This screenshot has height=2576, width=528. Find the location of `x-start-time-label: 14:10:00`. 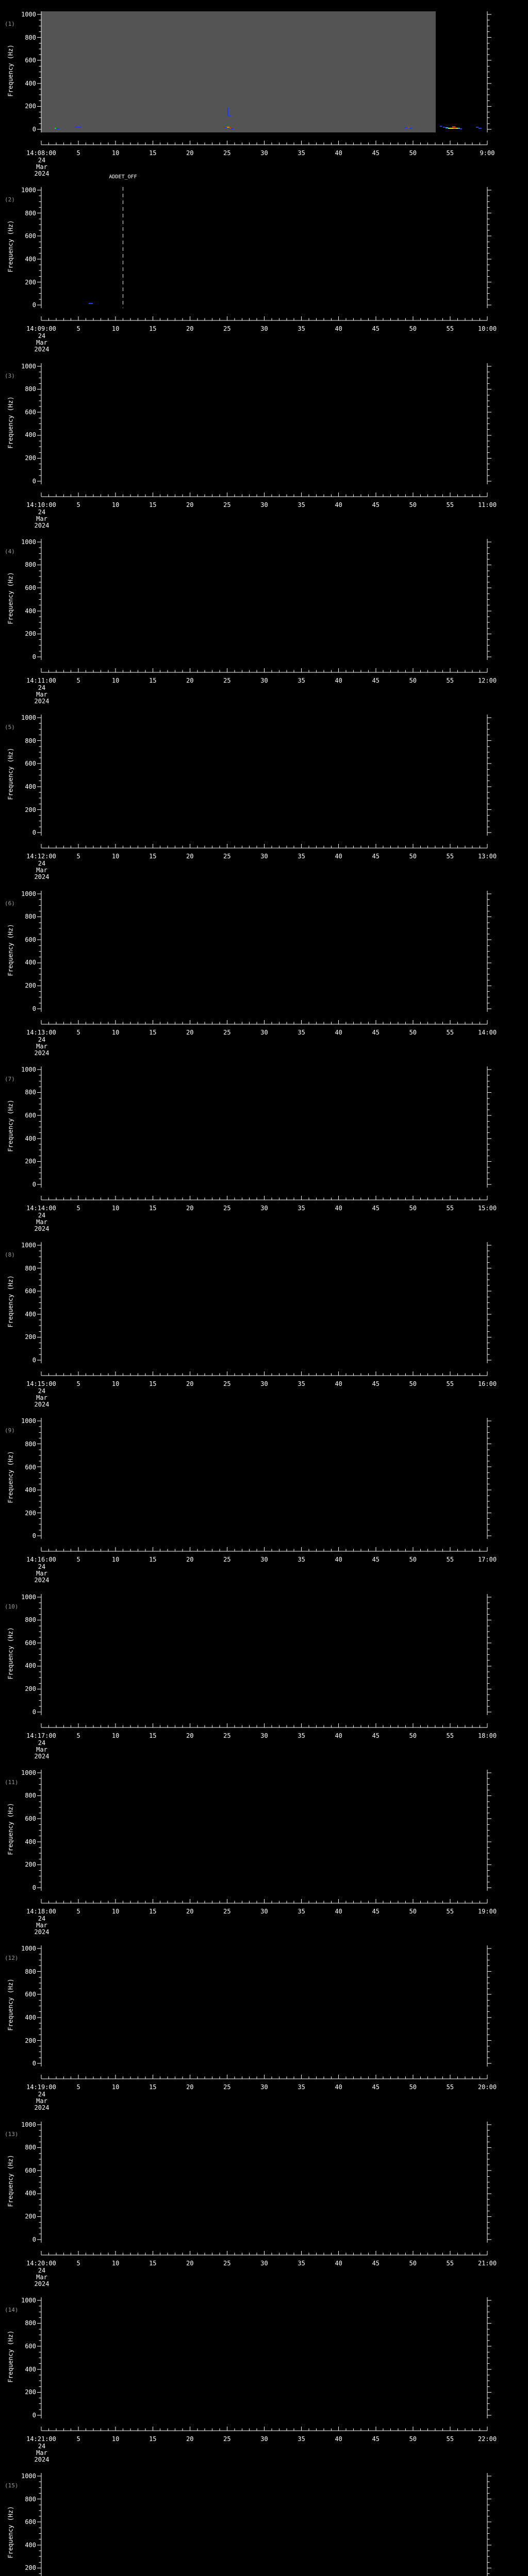

x-start-time-label: 14:10:00 is located at coordinates (41, 505).